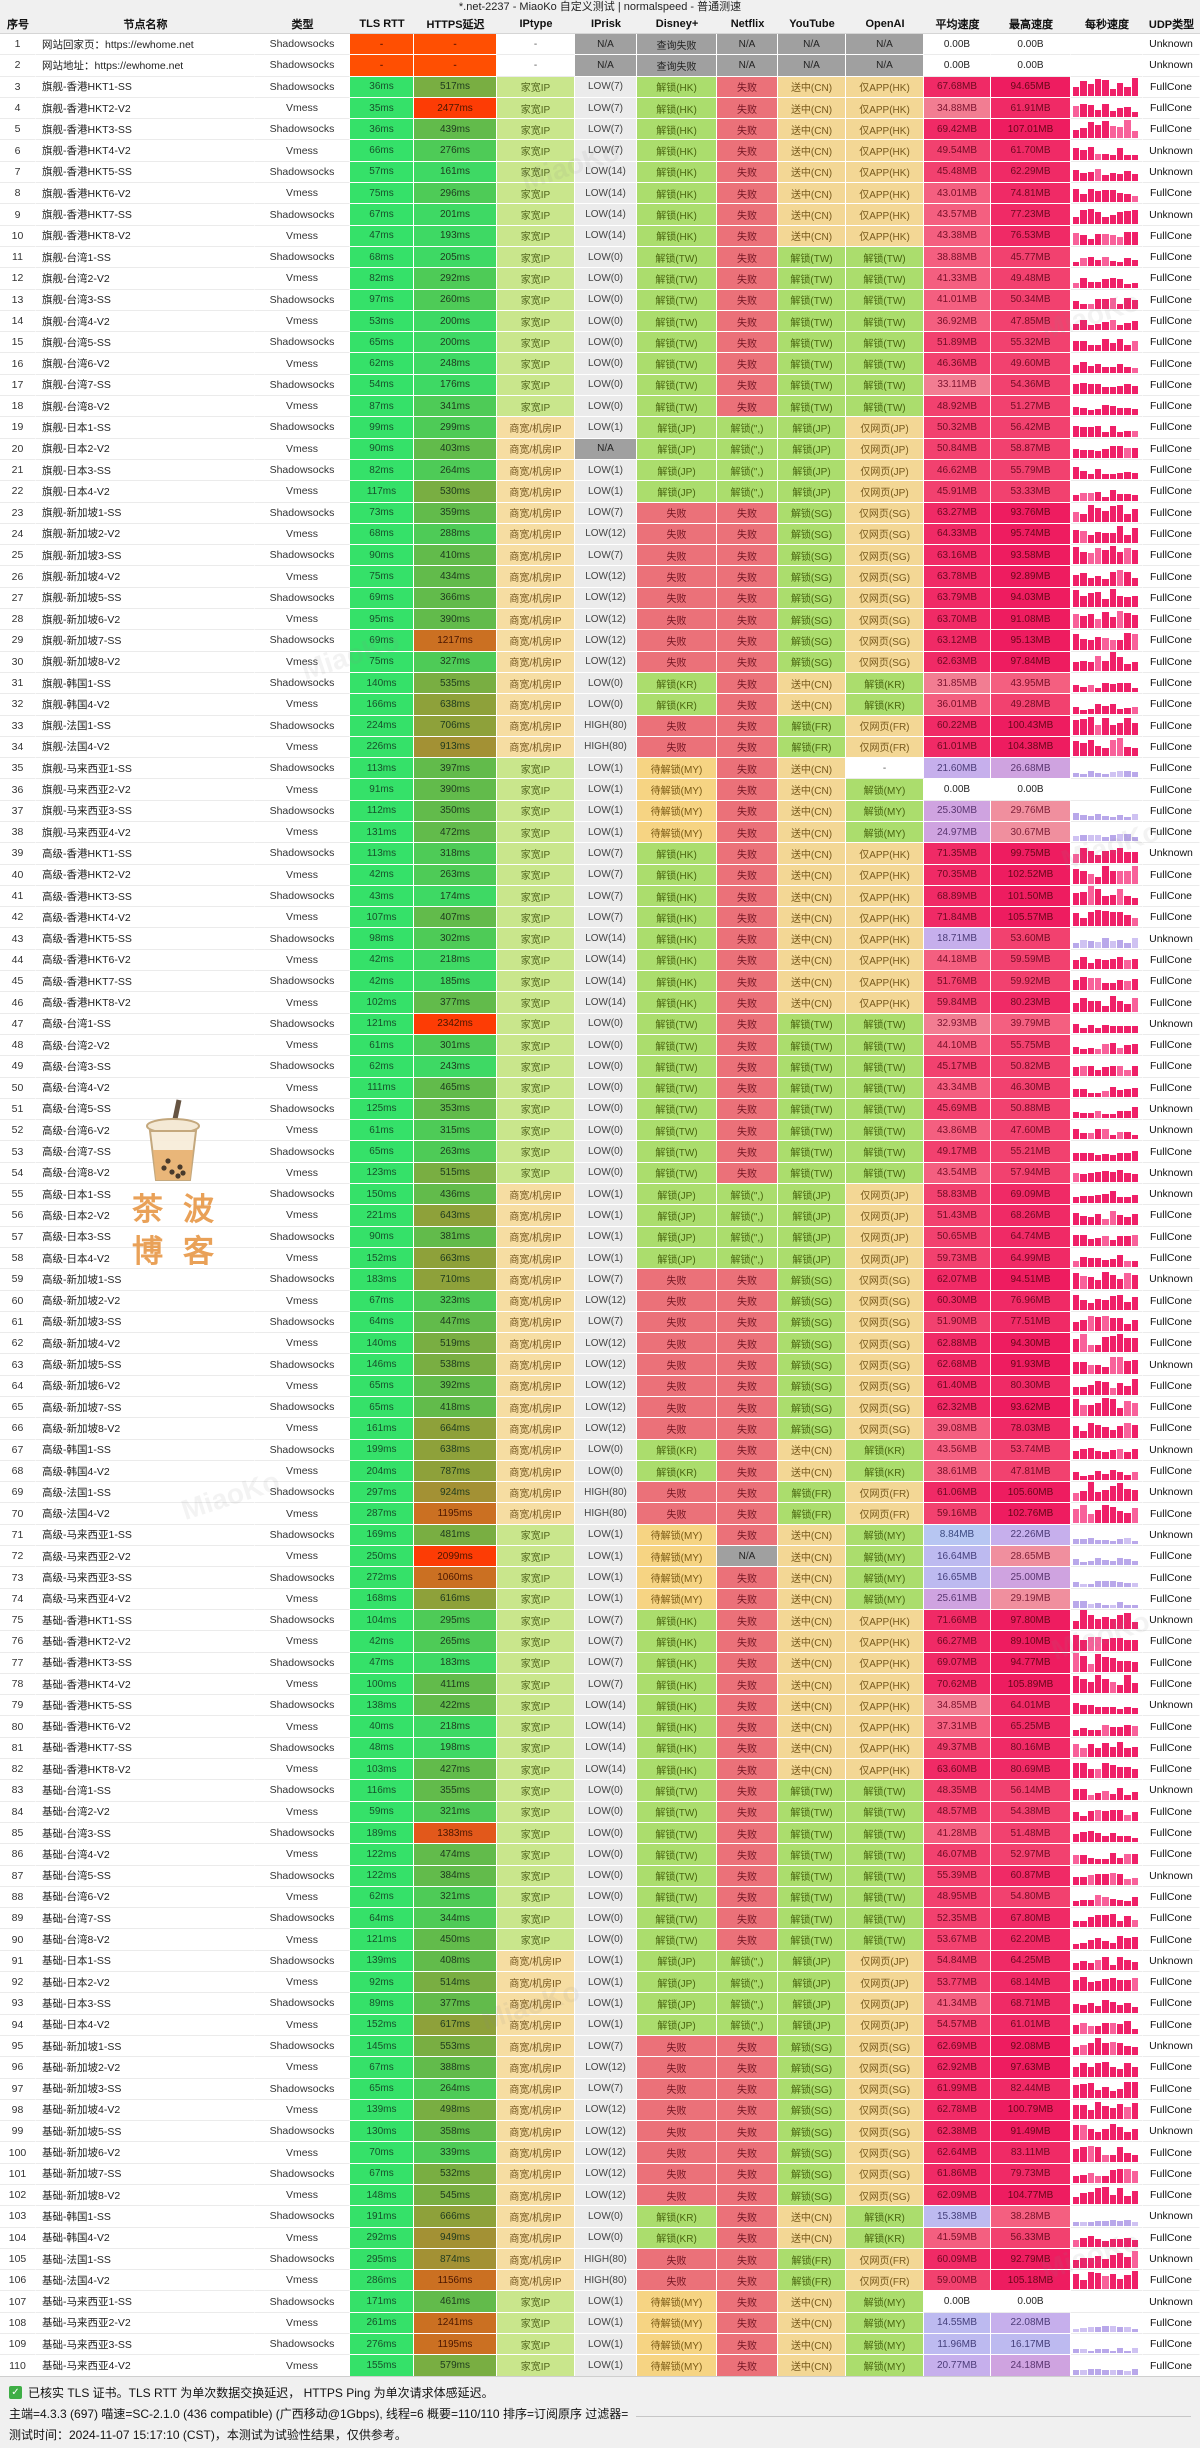 The image size is (1200, 2448). Describe the element at coordinates (145, 726) in the screenshot. I see `cell-node-name: 旗舰-法国1-SS` at that location.